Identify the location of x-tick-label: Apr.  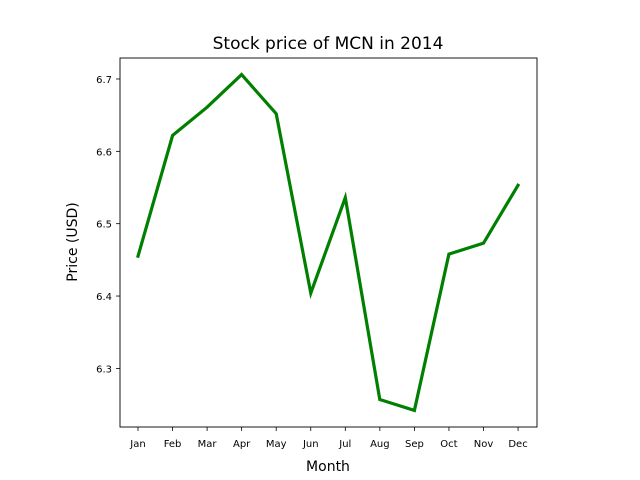
(242, 444).